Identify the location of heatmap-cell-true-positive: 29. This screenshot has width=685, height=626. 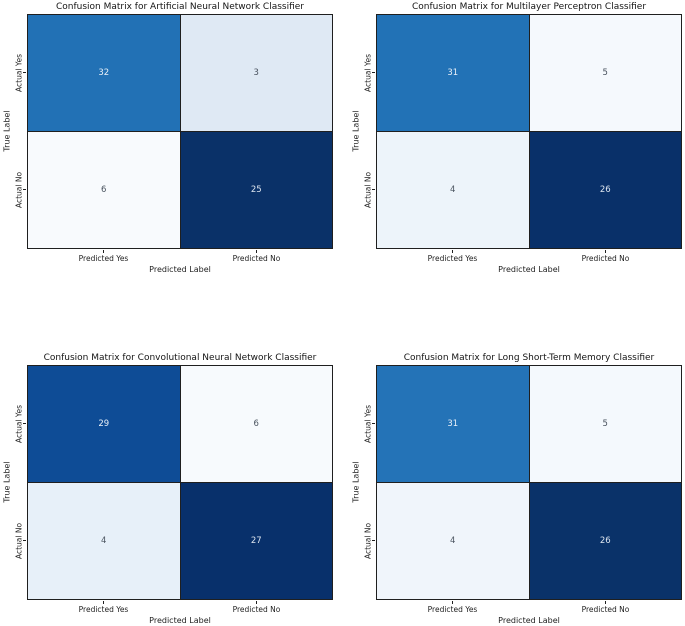
(104, 424).